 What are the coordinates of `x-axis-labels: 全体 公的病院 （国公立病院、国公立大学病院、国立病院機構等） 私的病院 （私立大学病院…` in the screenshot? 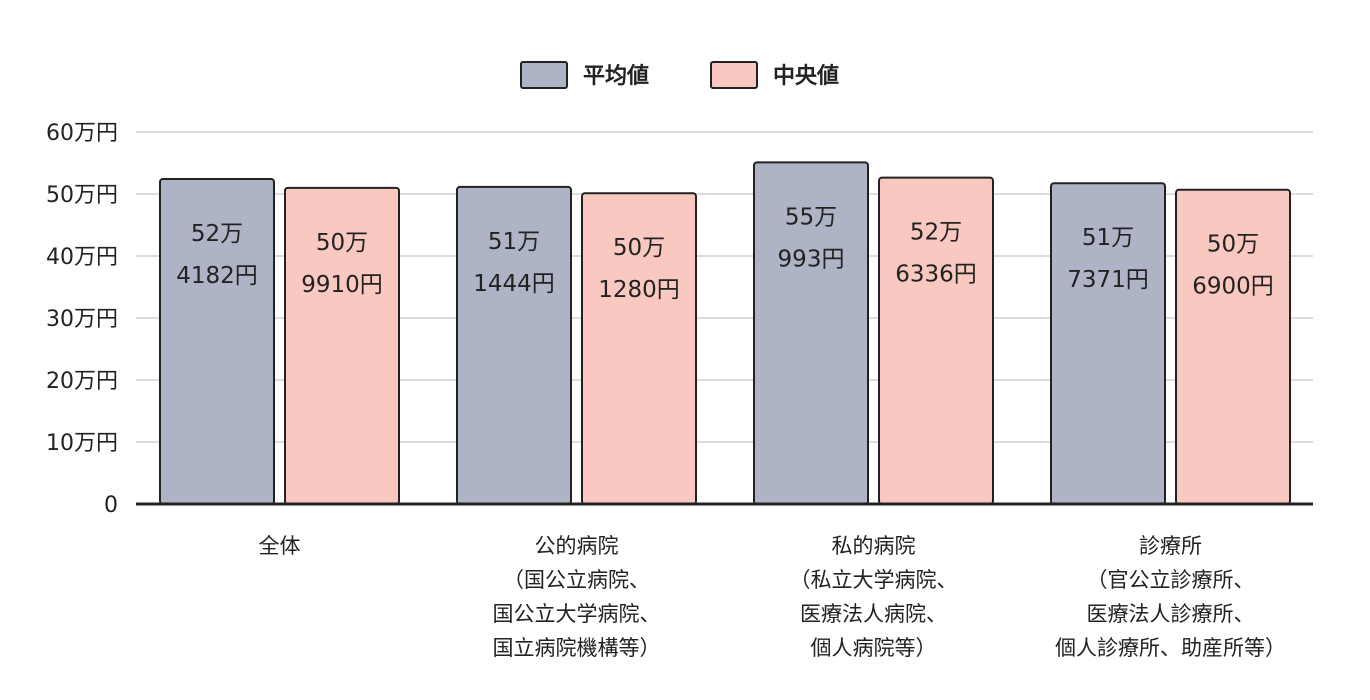 It's located at (773, 597).